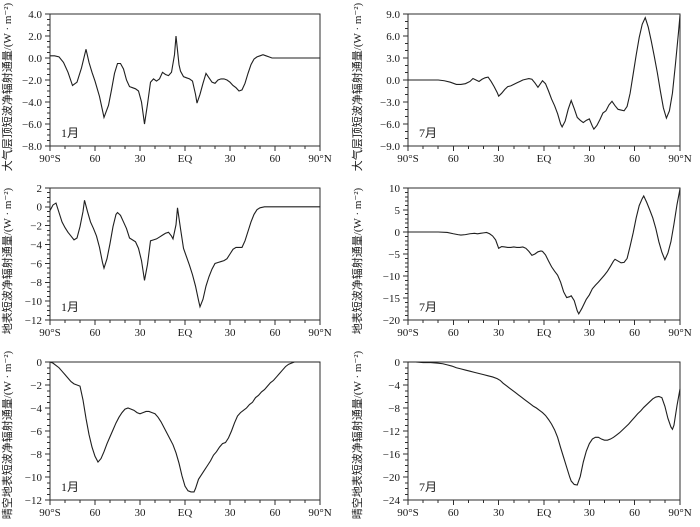 Image resolution: width=700 pixels, height=527 pixels. What do you see at coordinates (394, 255) in the screenshot?
I see `y-tick-label: −5` at bounding box center [394, 255].